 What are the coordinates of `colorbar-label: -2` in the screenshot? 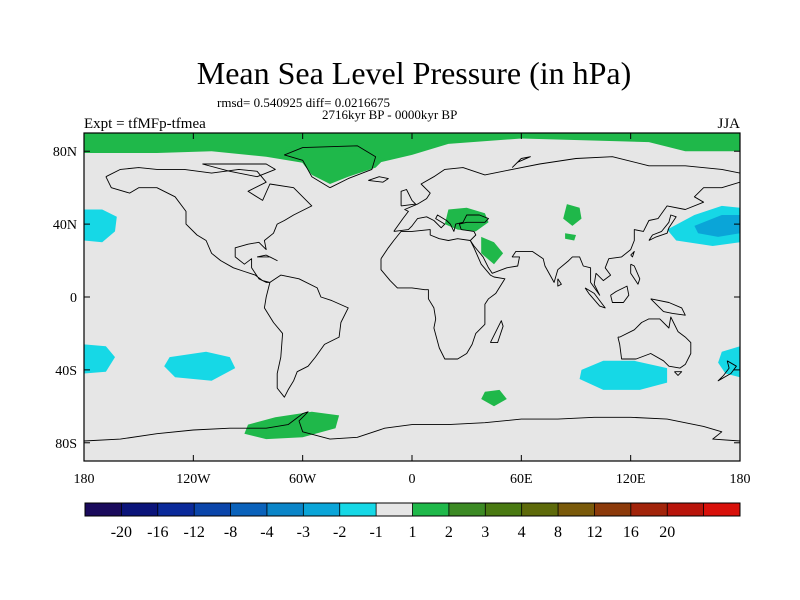 It's located at (339, 532).